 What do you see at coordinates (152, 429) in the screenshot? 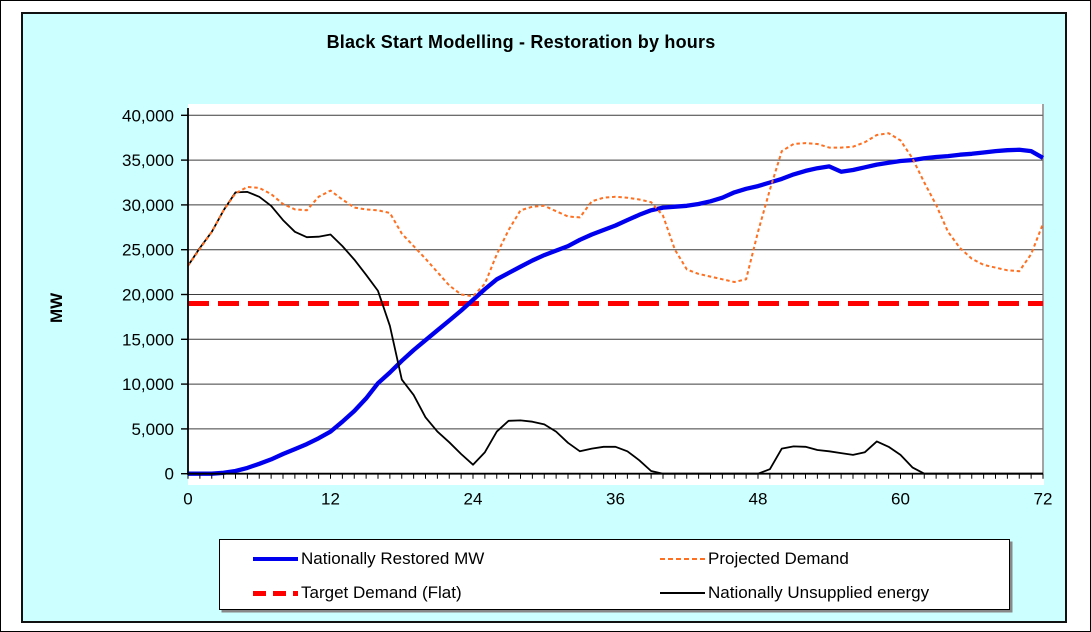
I see `y-tick-label: 5,000` at bounding box center [152, 429].